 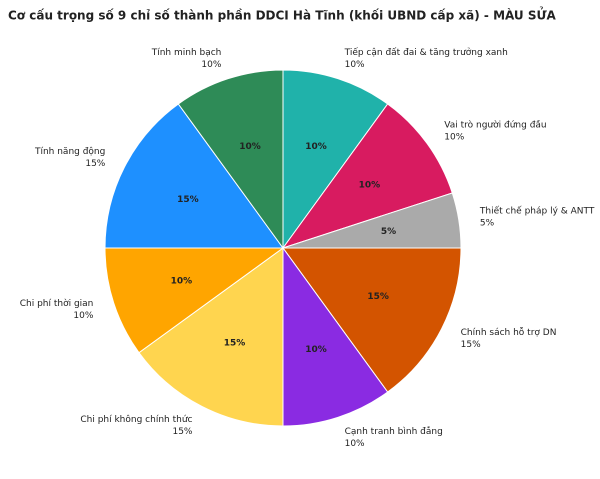 What do you see at coordinates (388, 232) in the screenshot?
I see `slice-percent: 5%` at bounding box center [388, 232].